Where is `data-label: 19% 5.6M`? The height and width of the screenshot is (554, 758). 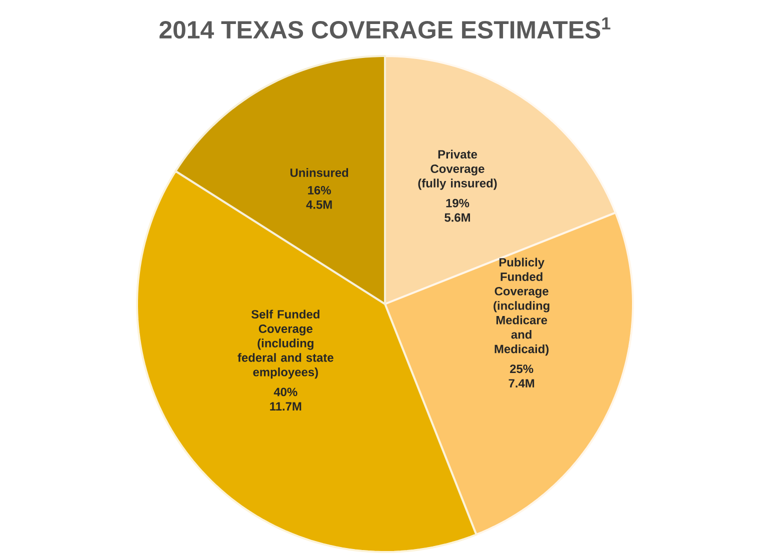 data-label: 19% 5.6M is located at coordinates (457, 210).